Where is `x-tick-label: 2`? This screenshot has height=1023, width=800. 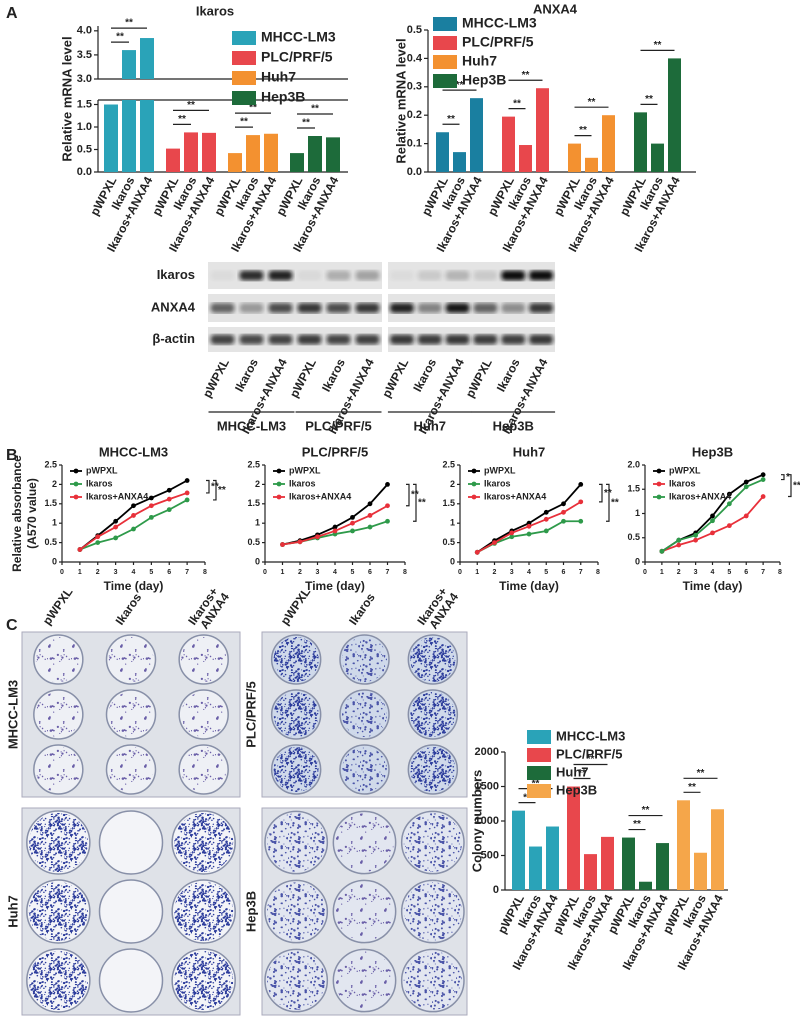
x-tick-label: 2 is located at coordinates (300, 572).